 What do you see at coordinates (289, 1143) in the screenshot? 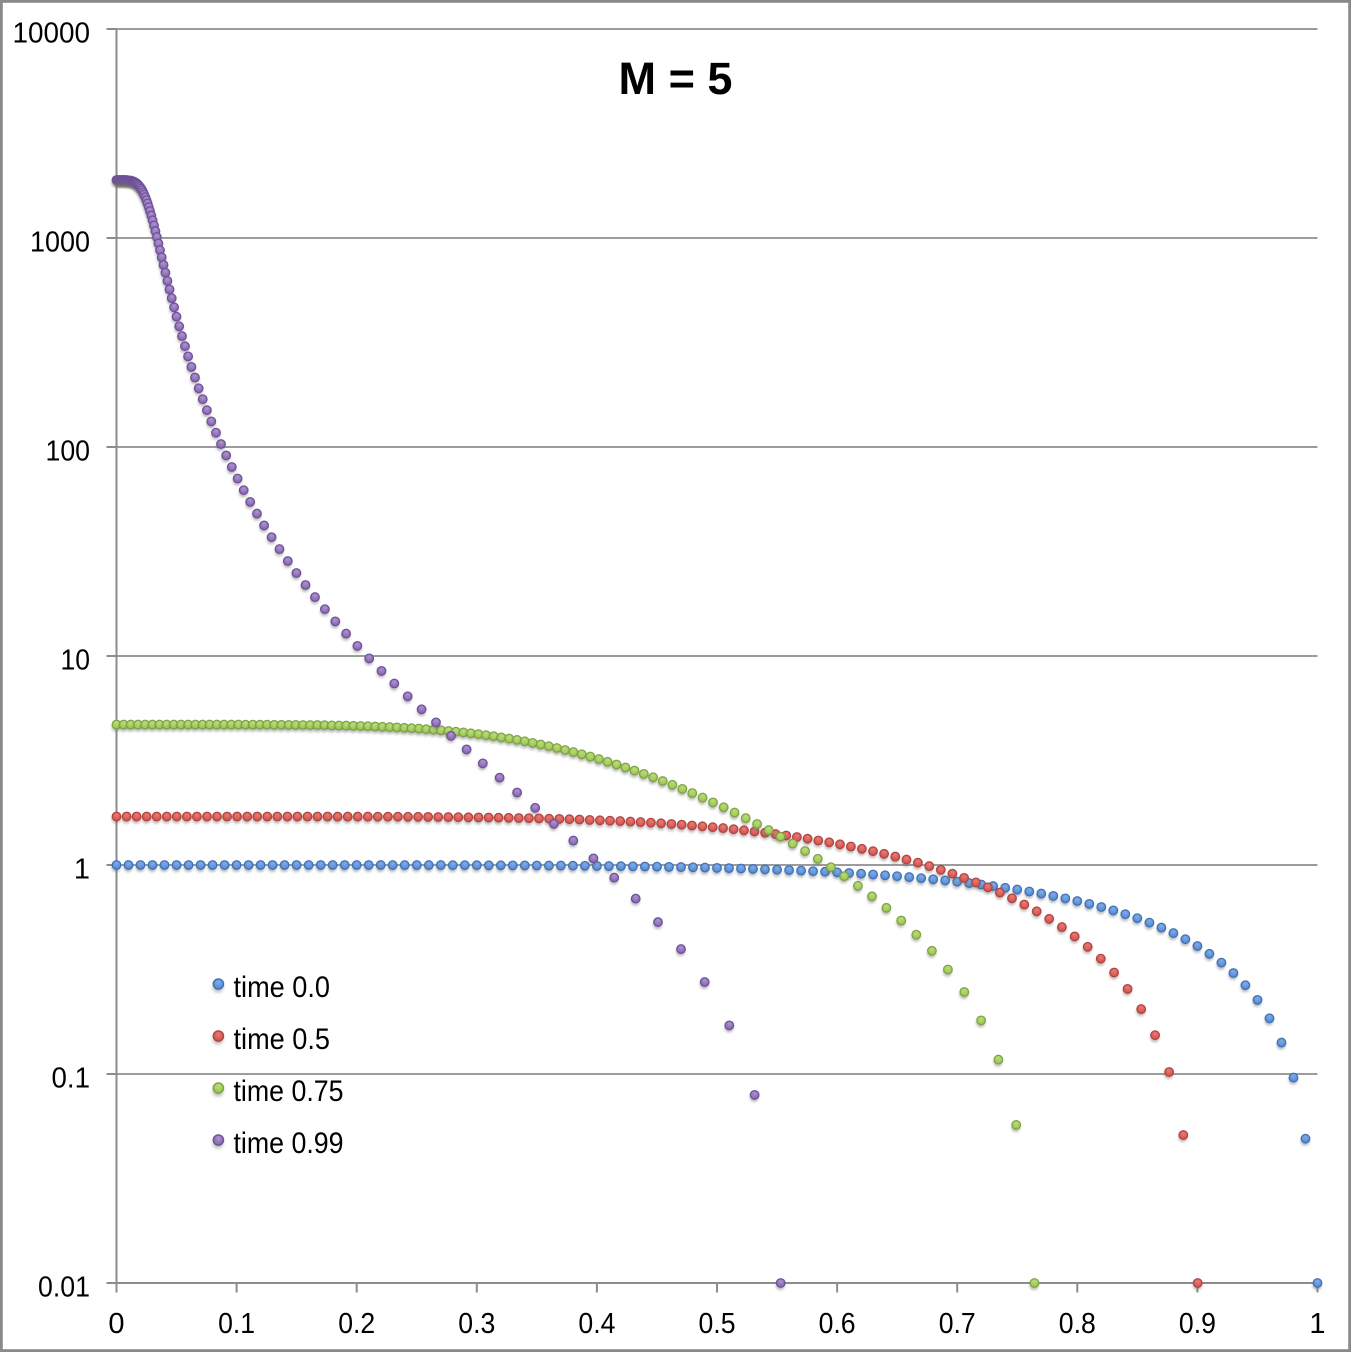
I see `svg-text: time 0.99` at bounding box center [289, 1143].